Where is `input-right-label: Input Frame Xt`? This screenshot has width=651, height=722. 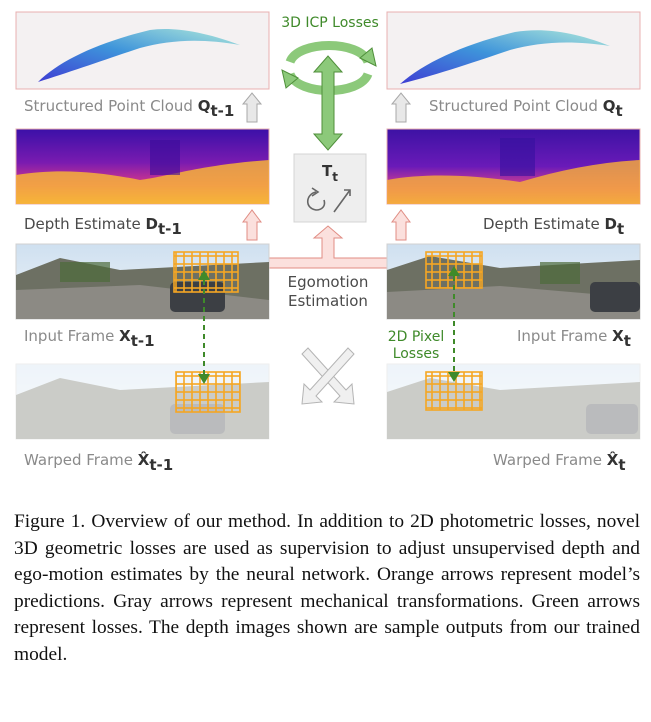
input-right-label: Input Frame Xt is located at coordinates (574, 338).